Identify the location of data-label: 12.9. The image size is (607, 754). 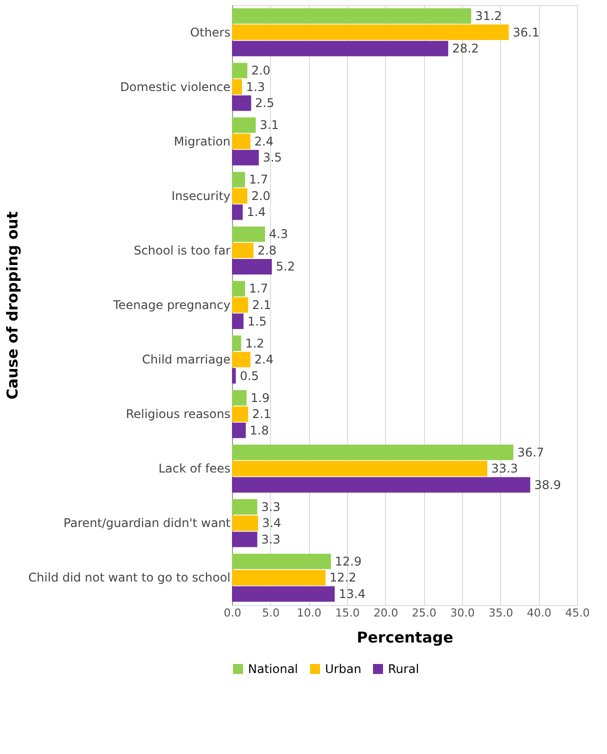
(348, 561).